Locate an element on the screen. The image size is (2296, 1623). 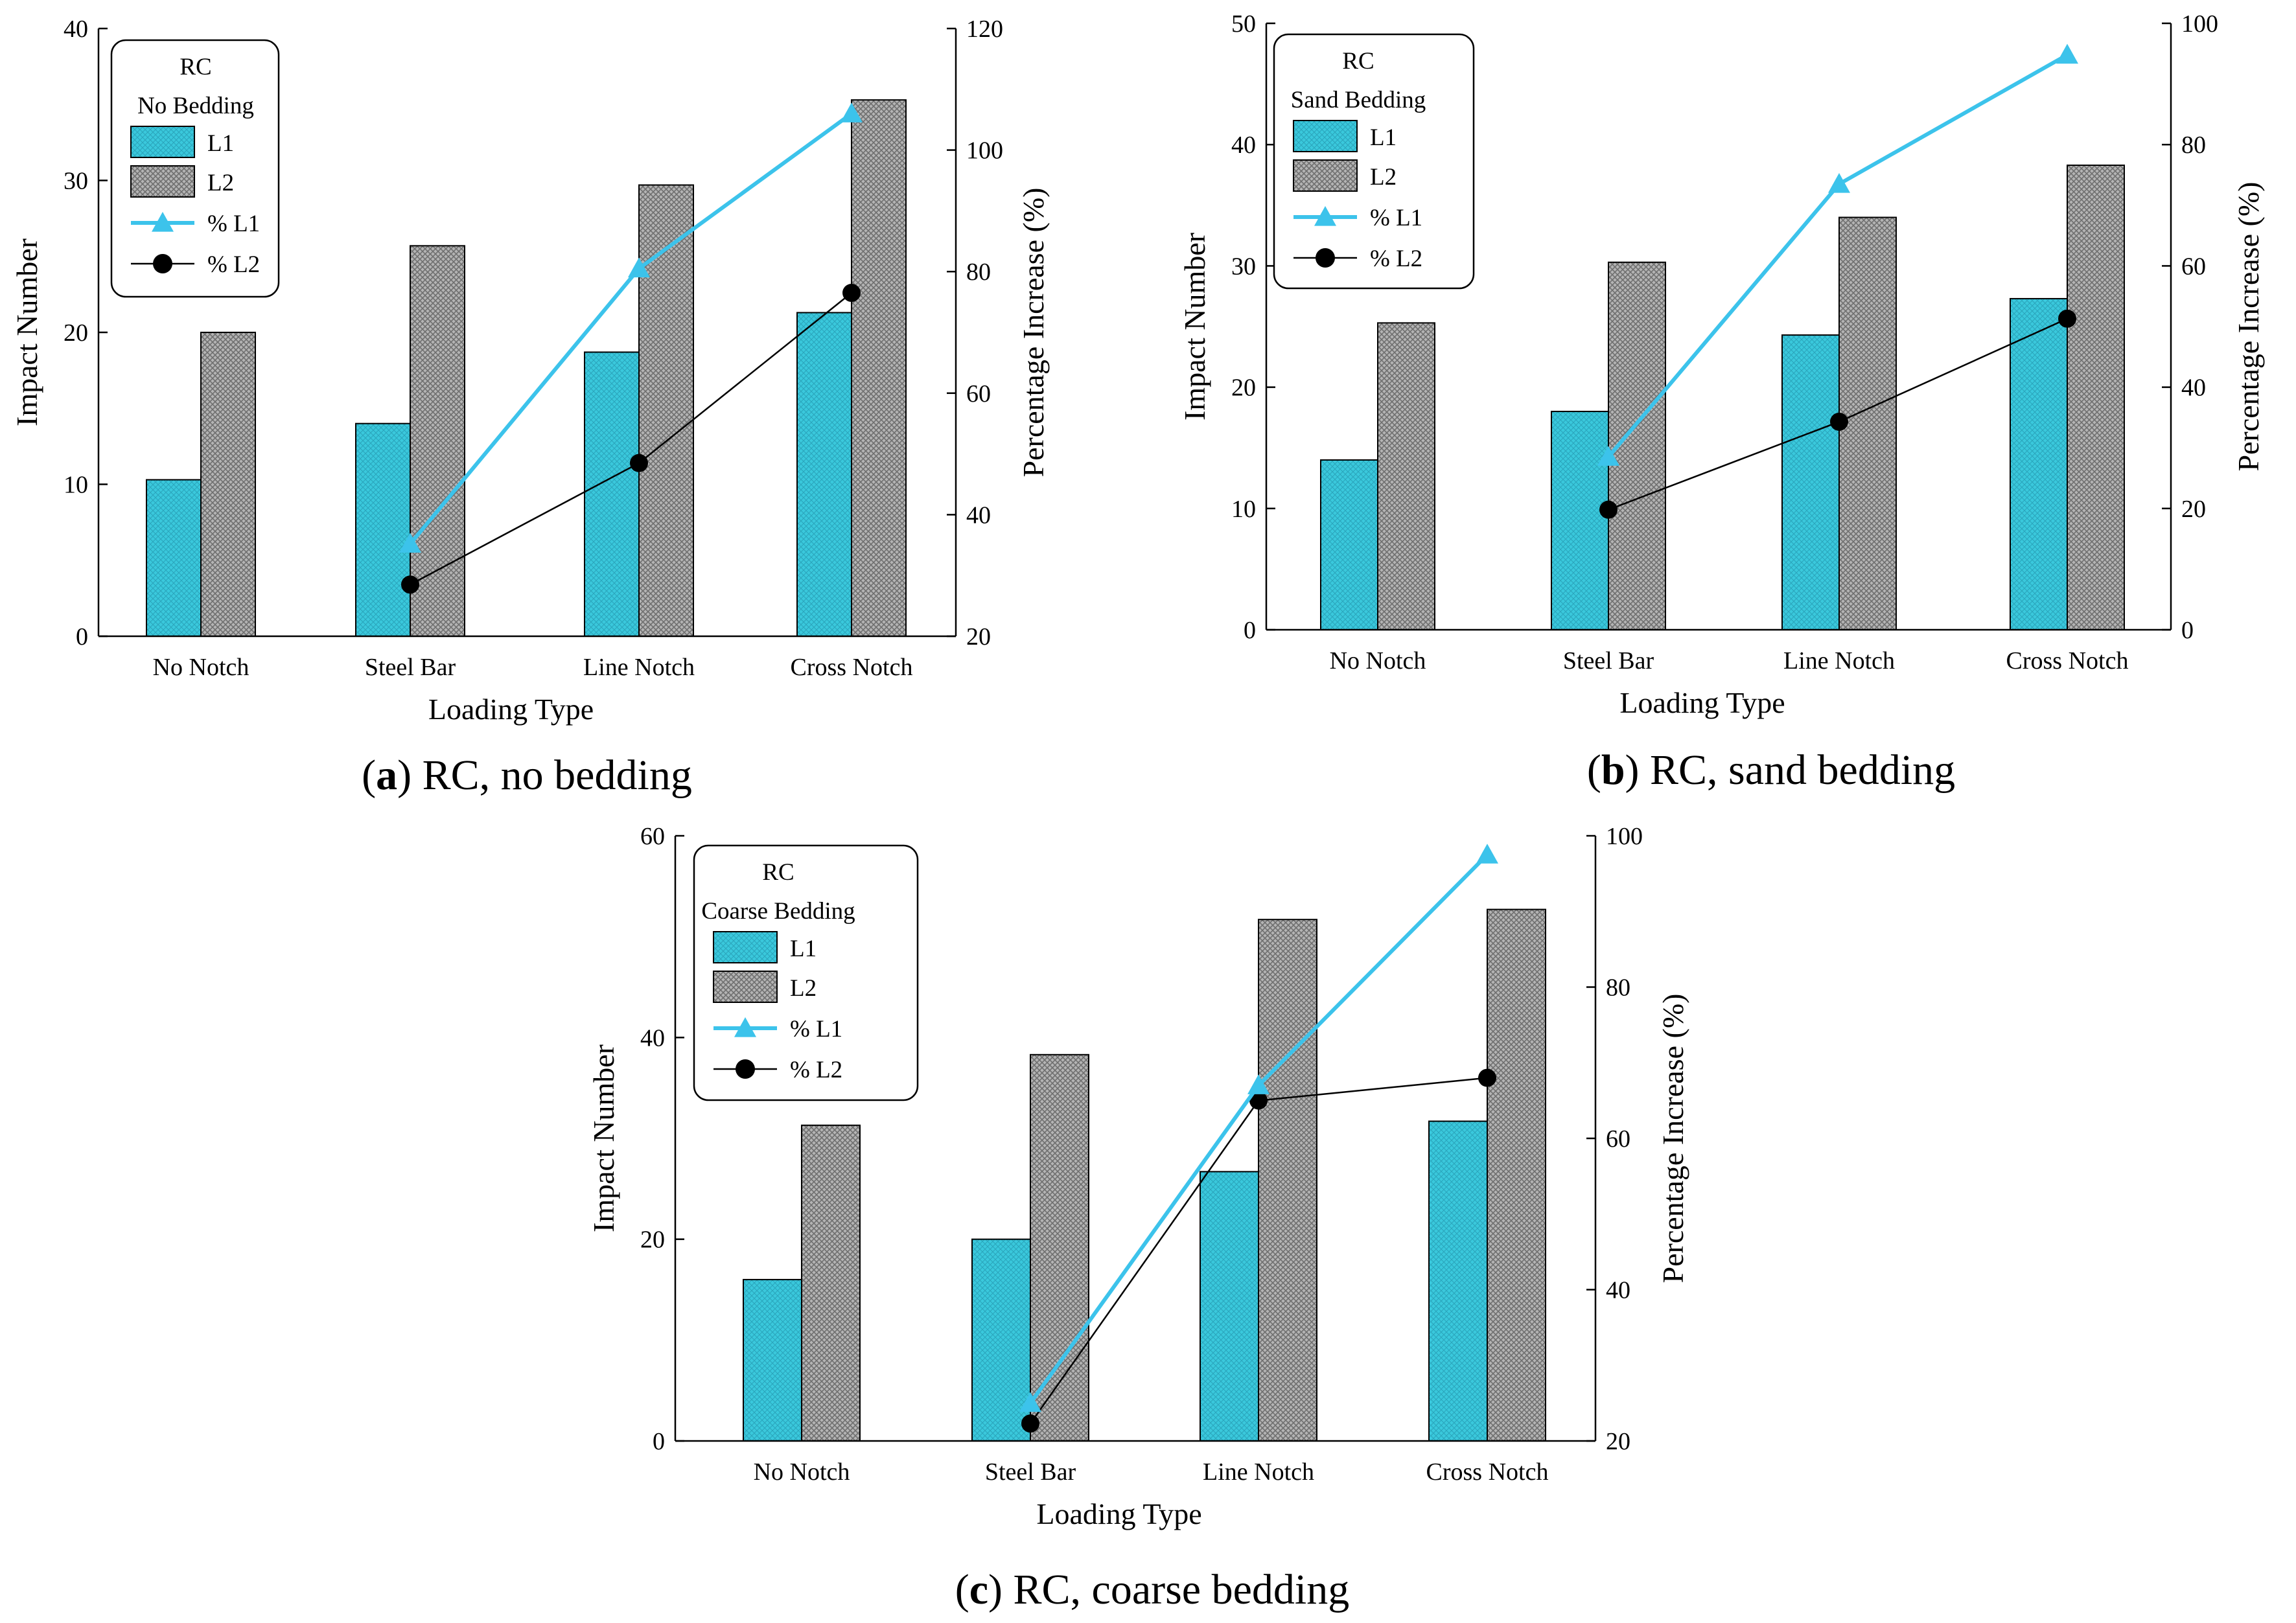
y-tick-label: 0 is located at coordinates (659, 1441).